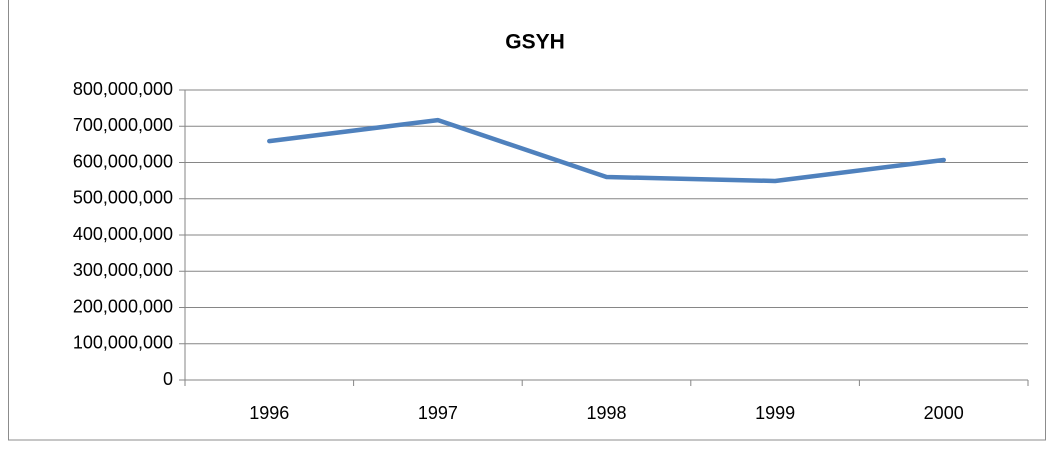  I want to click on y-tick-label: 600,000,000, so click(123, 161).